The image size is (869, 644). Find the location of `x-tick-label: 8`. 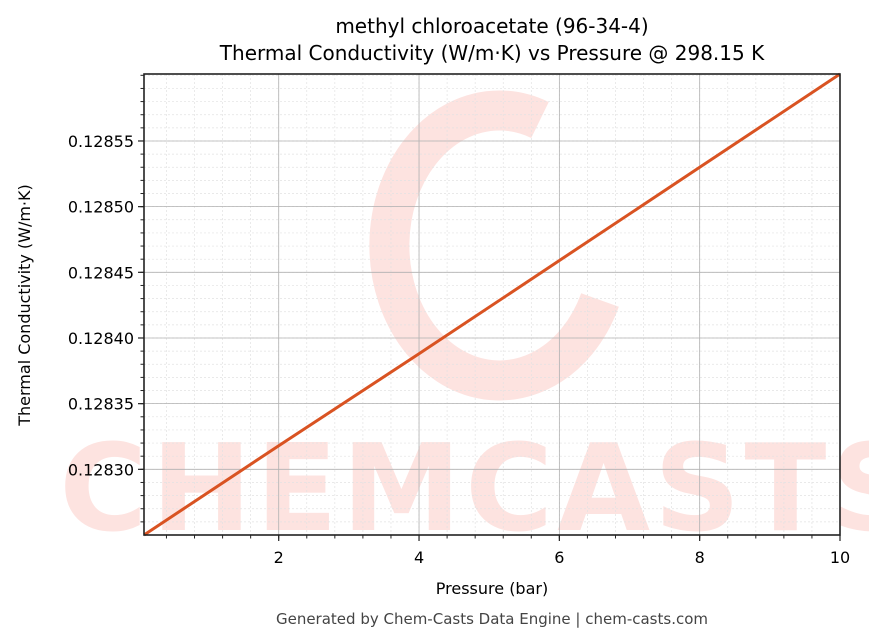

x-tick-label: 8 is located at coordinates (700, 557).